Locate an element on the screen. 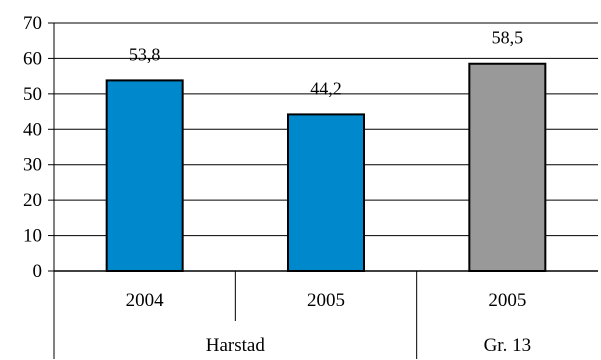 The height and width of the screenshot is (360, 601). y-tick-label-0: 0 is located at coordinates (38, 271).